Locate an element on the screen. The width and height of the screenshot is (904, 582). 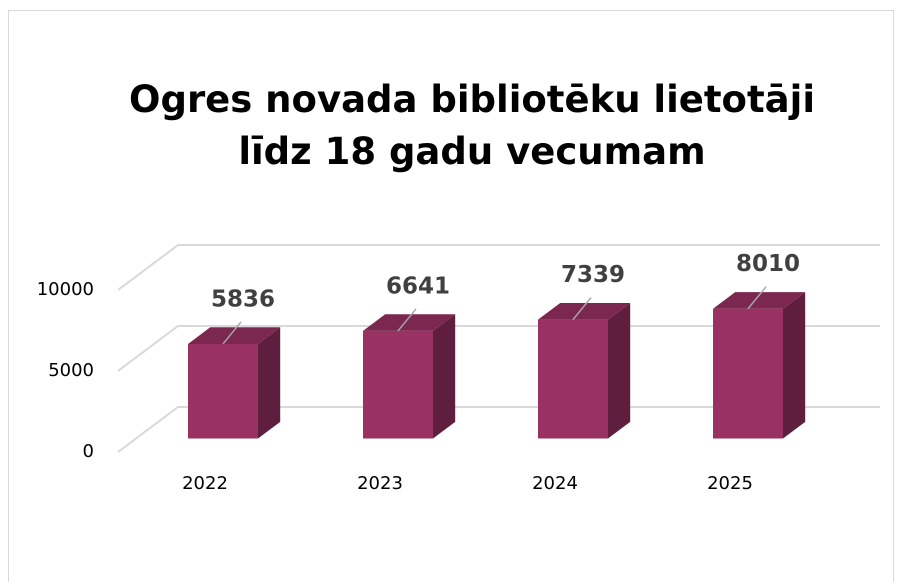
y-tick-label: 10000 is located at coordinates (65, 289).